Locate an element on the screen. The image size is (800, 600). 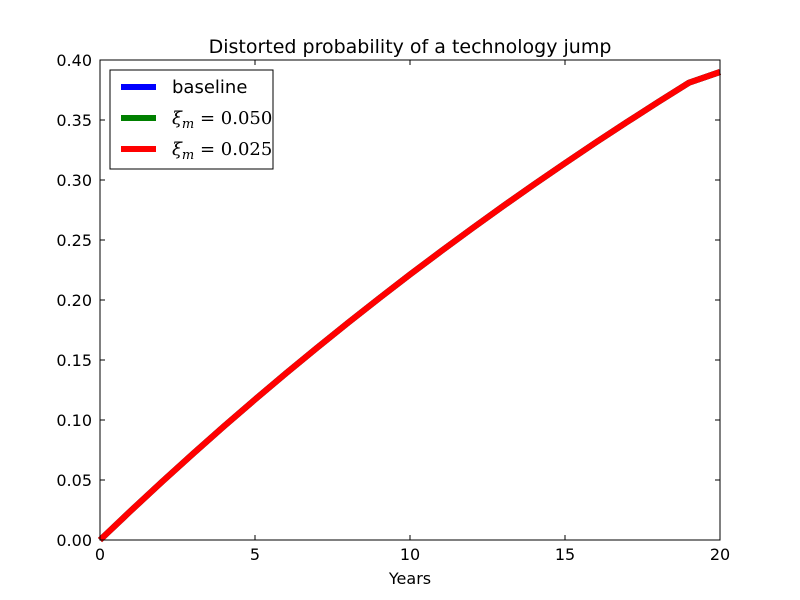
x-tick-label: 15 is located at coordinates (565, 554).